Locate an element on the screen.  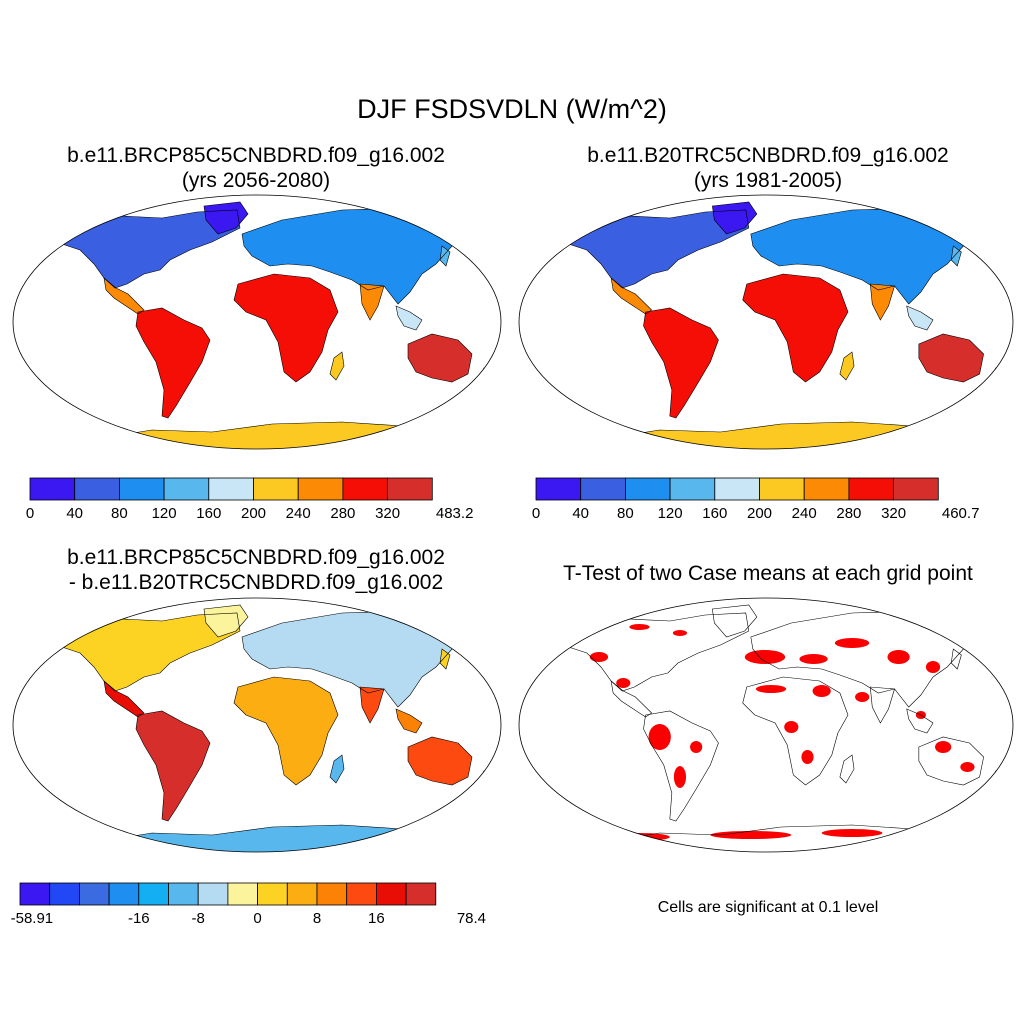
land-seasia is located at coordinates (409, 721).